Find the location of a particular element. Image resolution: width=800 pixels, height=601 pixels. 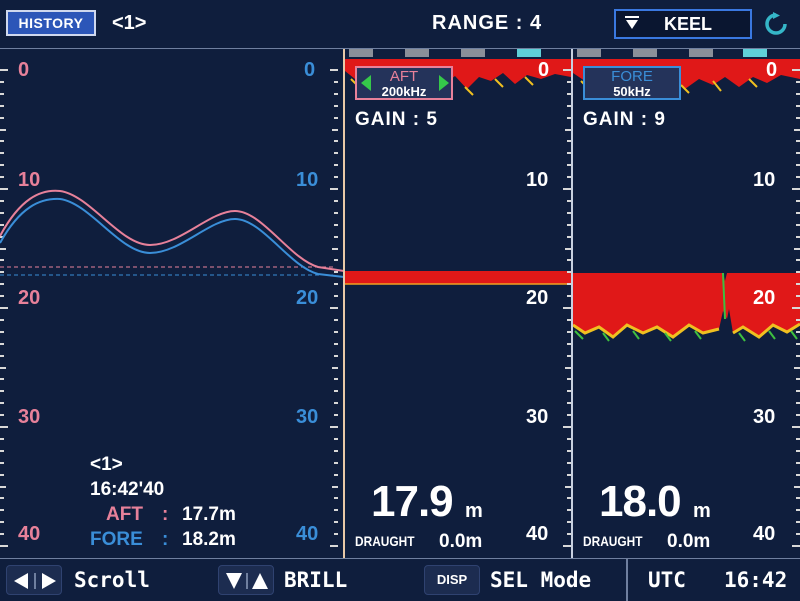

clock-time: 16:42 is located at coordinates (756, 580).